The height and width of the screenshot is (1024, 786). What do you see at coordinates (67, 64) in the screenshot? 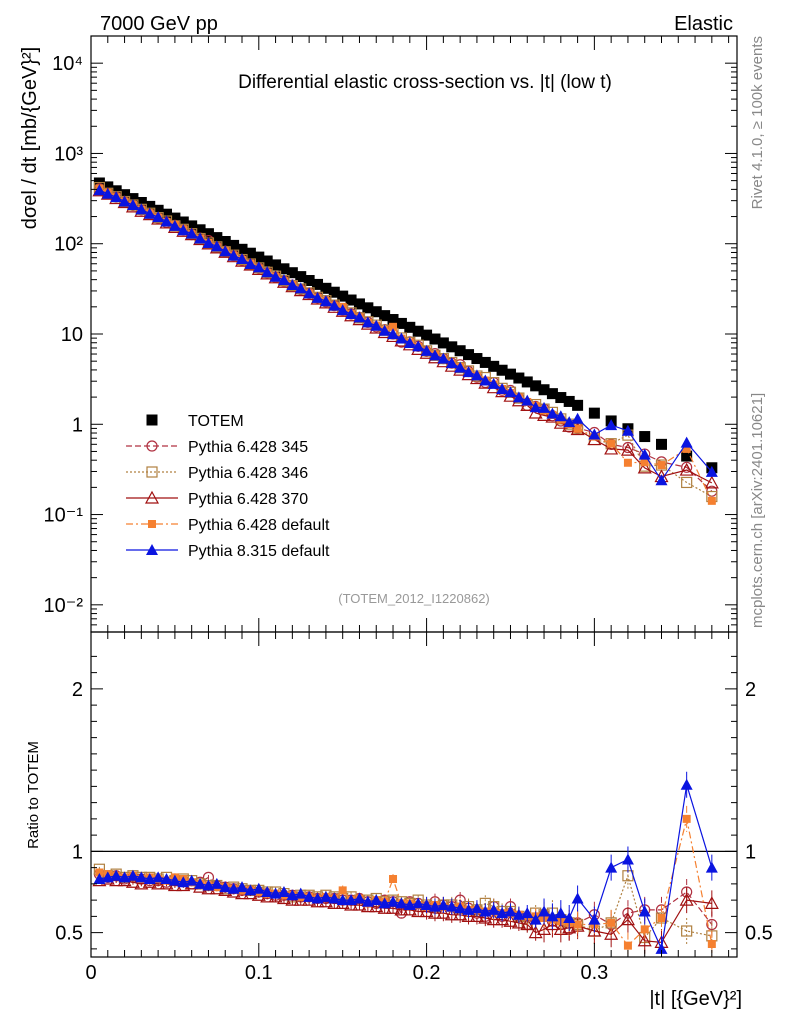
I see `top-y-tick-label: 10⁴` at bounding box center [67, 64].